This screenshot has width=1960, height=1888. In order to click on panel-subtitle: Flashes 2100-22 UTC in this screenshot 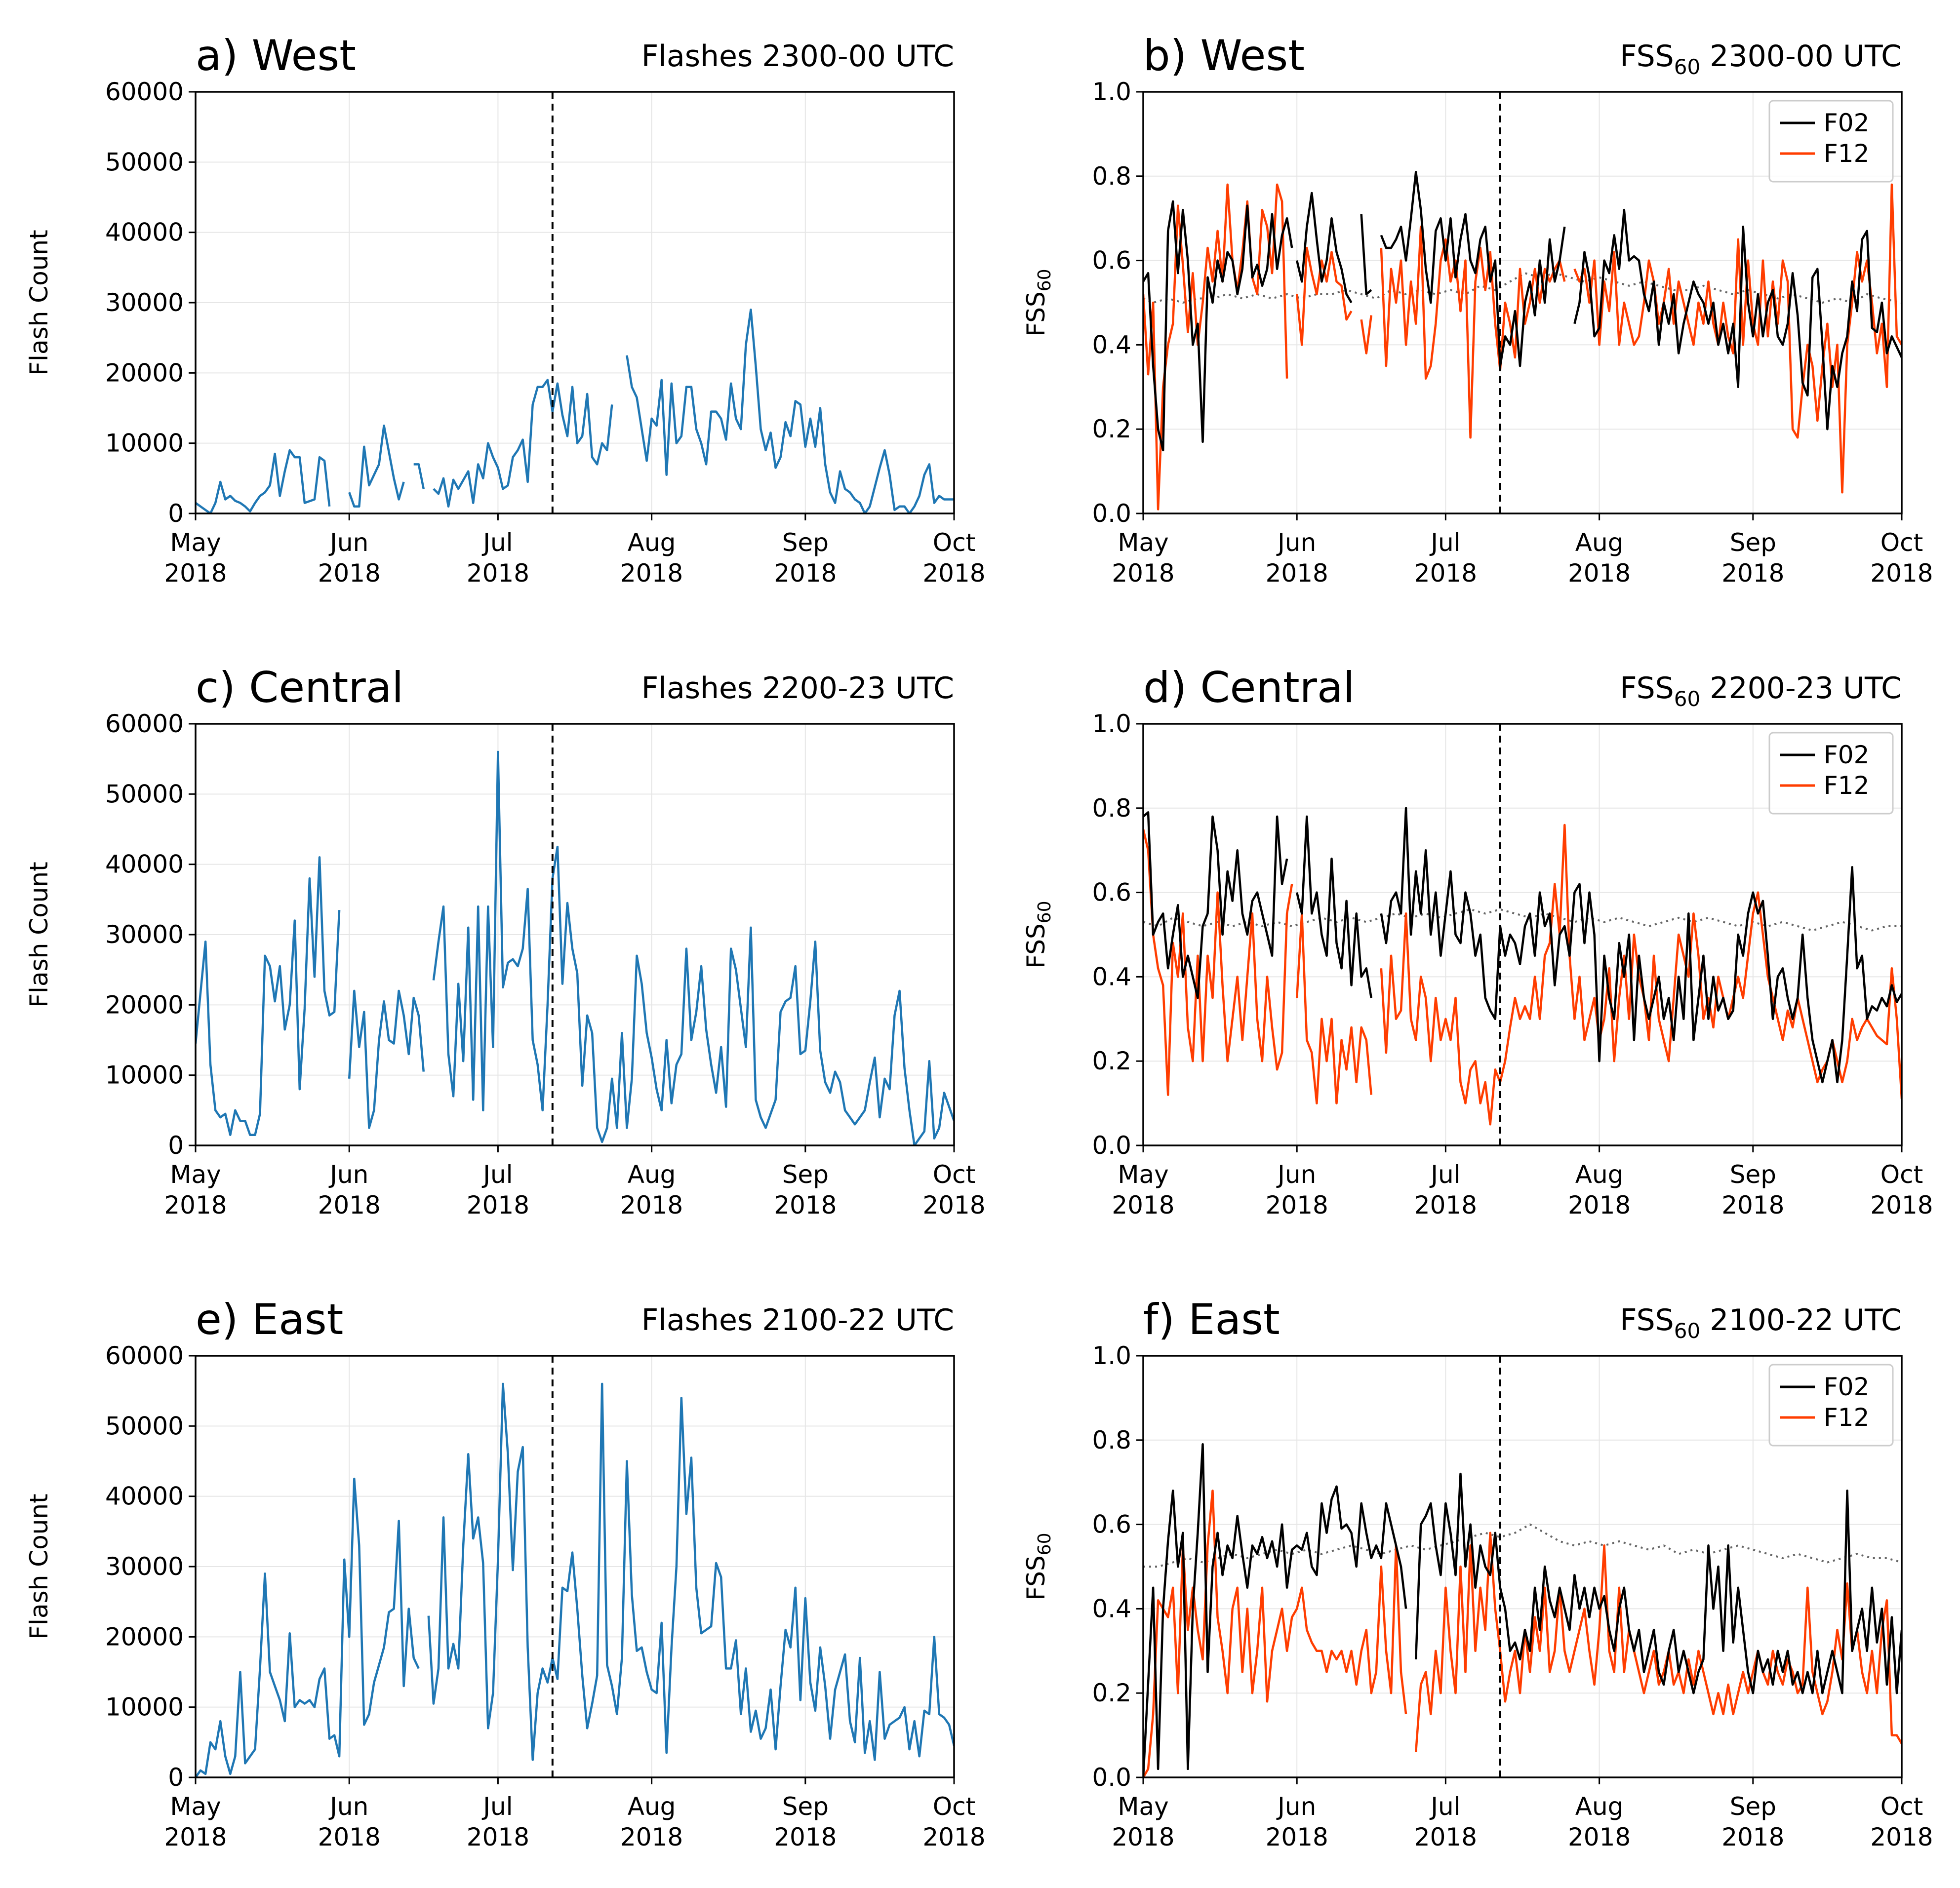, I will do `click(797, 1320)`.